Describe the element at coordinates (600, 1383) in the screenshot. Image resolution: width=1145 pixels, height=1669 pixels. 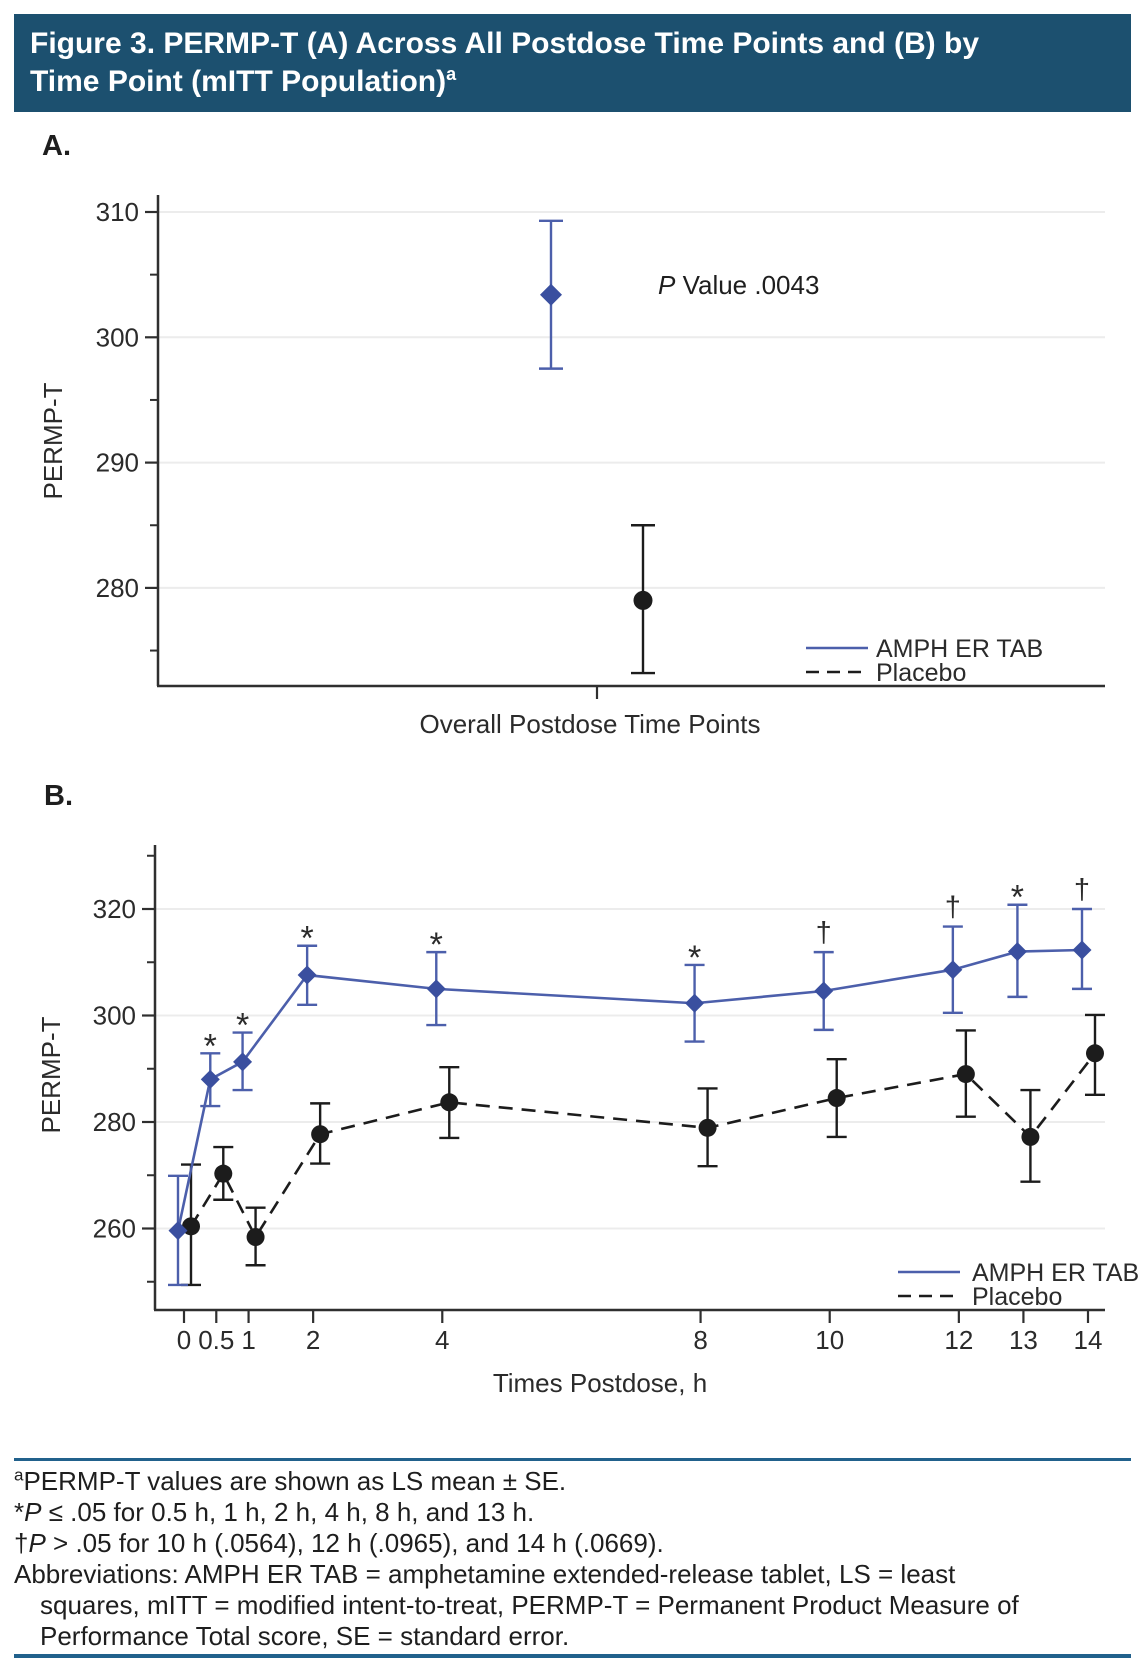
I see `panel-b-x-axis-title: Times Postdose, h` at that location.